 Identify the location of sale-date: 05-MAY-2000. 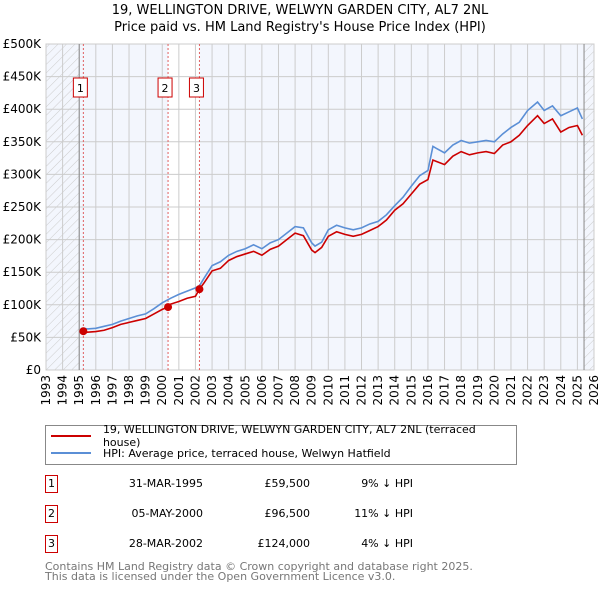
(167, 513).